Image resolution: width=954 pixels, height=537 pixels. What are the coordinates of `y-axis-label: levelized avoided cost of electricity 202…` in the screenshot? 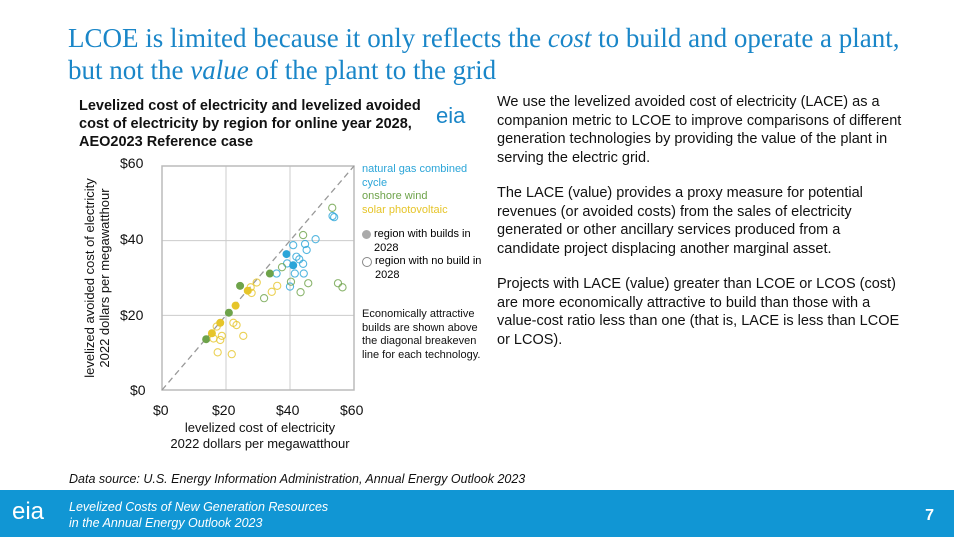 It's located at (97, 278).